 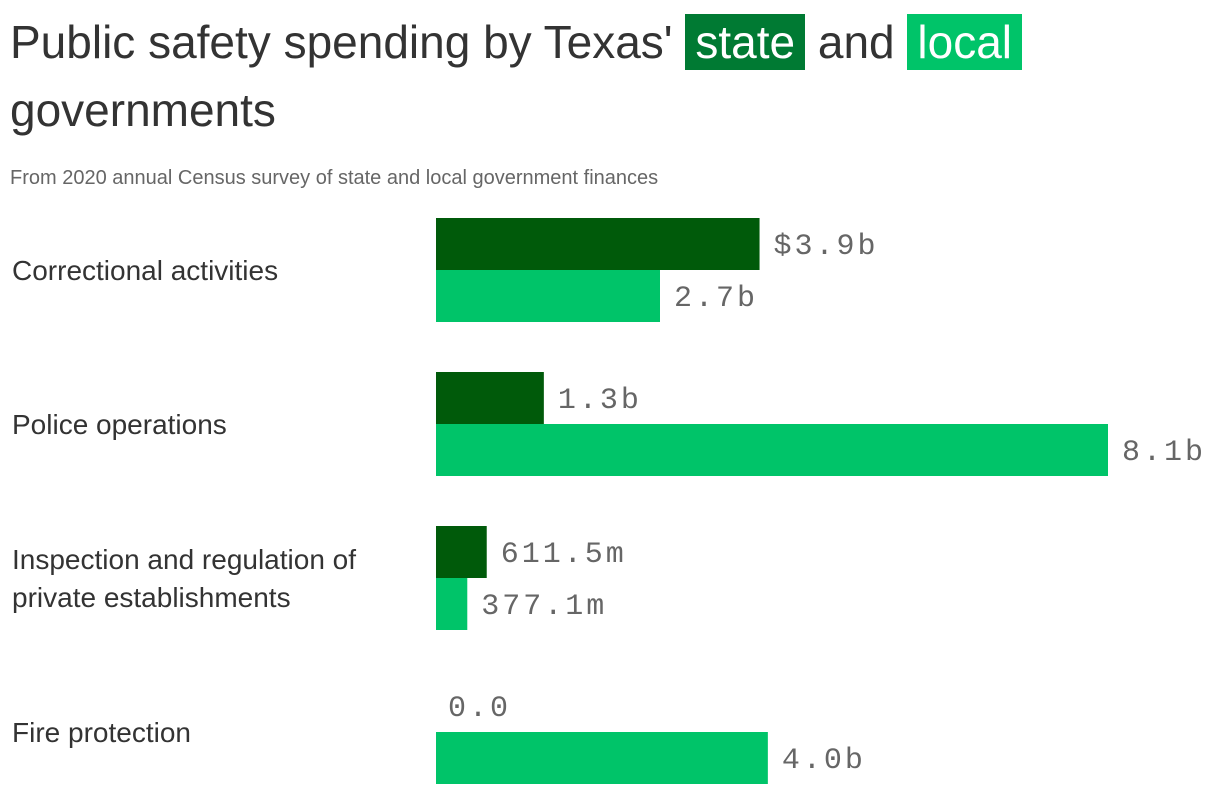 What do you see at coordinates (716, 299) in the screenshot?
I see `value-label-local: 2.7b` at bounding box center [716, 299].